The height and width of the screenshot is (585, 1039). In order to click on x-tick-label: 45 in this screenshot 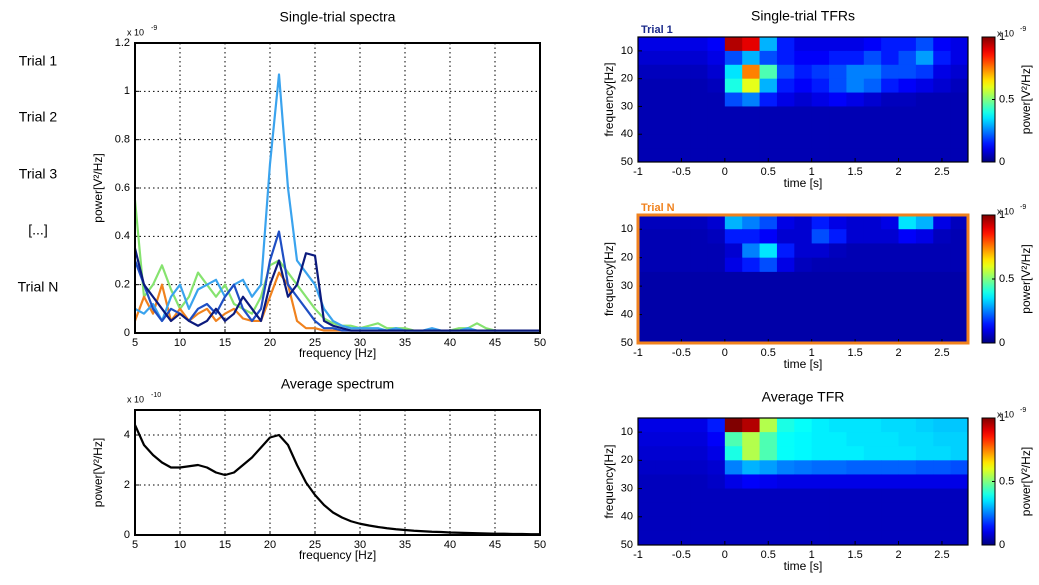, I will do `click(495, 545)`.